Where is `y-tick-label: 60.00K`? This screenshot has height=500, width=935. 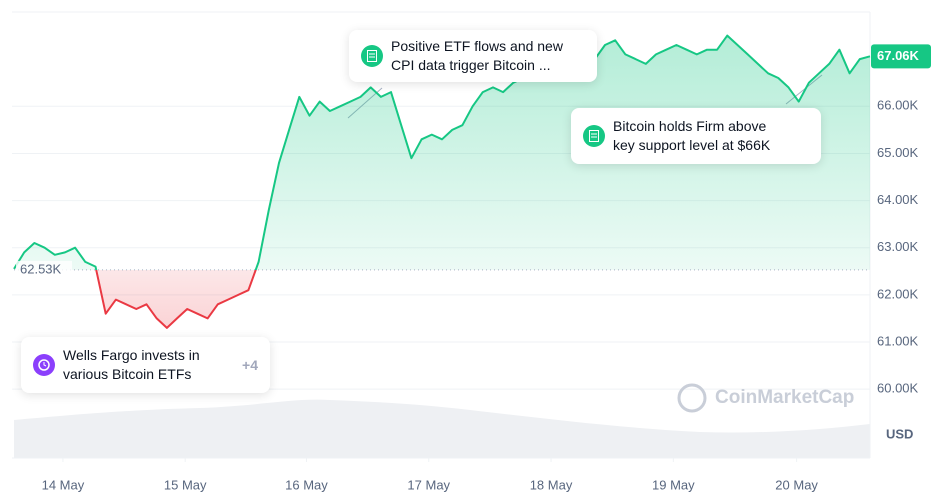
y-tick-label: 60.00K is located at coordinates (898, 388).